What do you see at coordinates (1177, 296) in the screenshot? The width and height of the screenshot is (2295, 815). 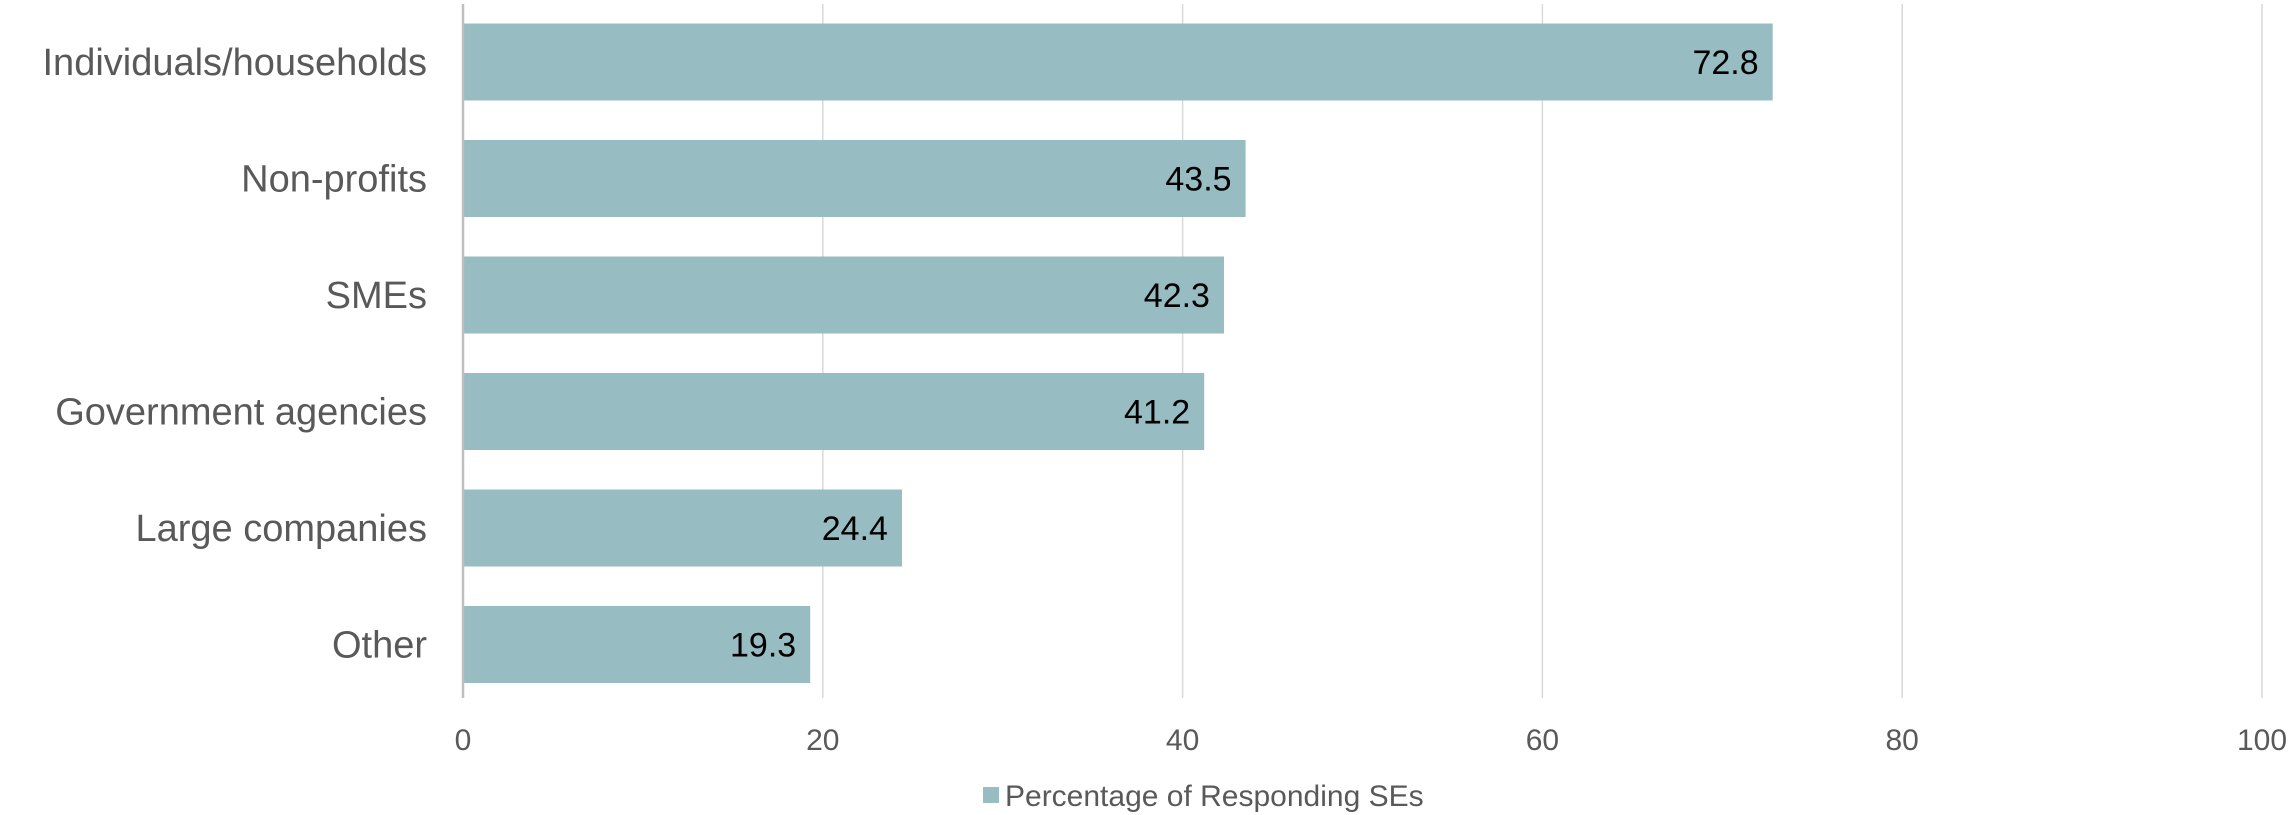 I see `data-label: 42.3` at bounding box center [1177, 296].